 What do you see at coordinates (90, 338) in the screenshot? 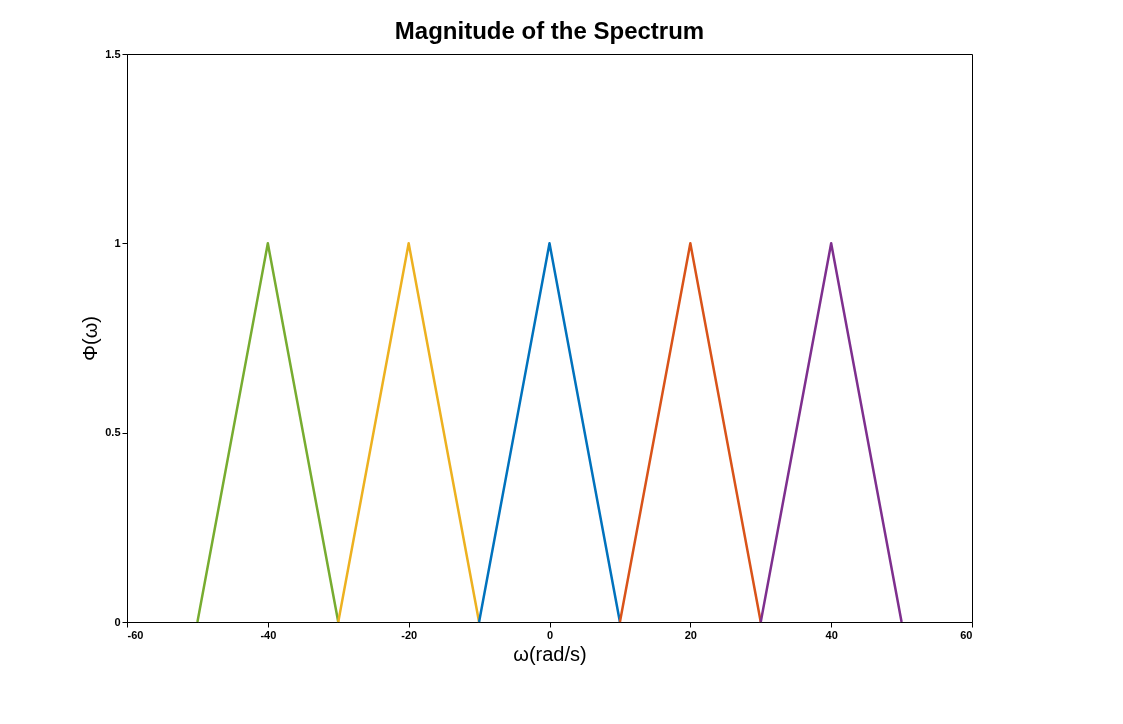
I see `y-axis-title: Φ(ω)` at bounding box center [90, 338].